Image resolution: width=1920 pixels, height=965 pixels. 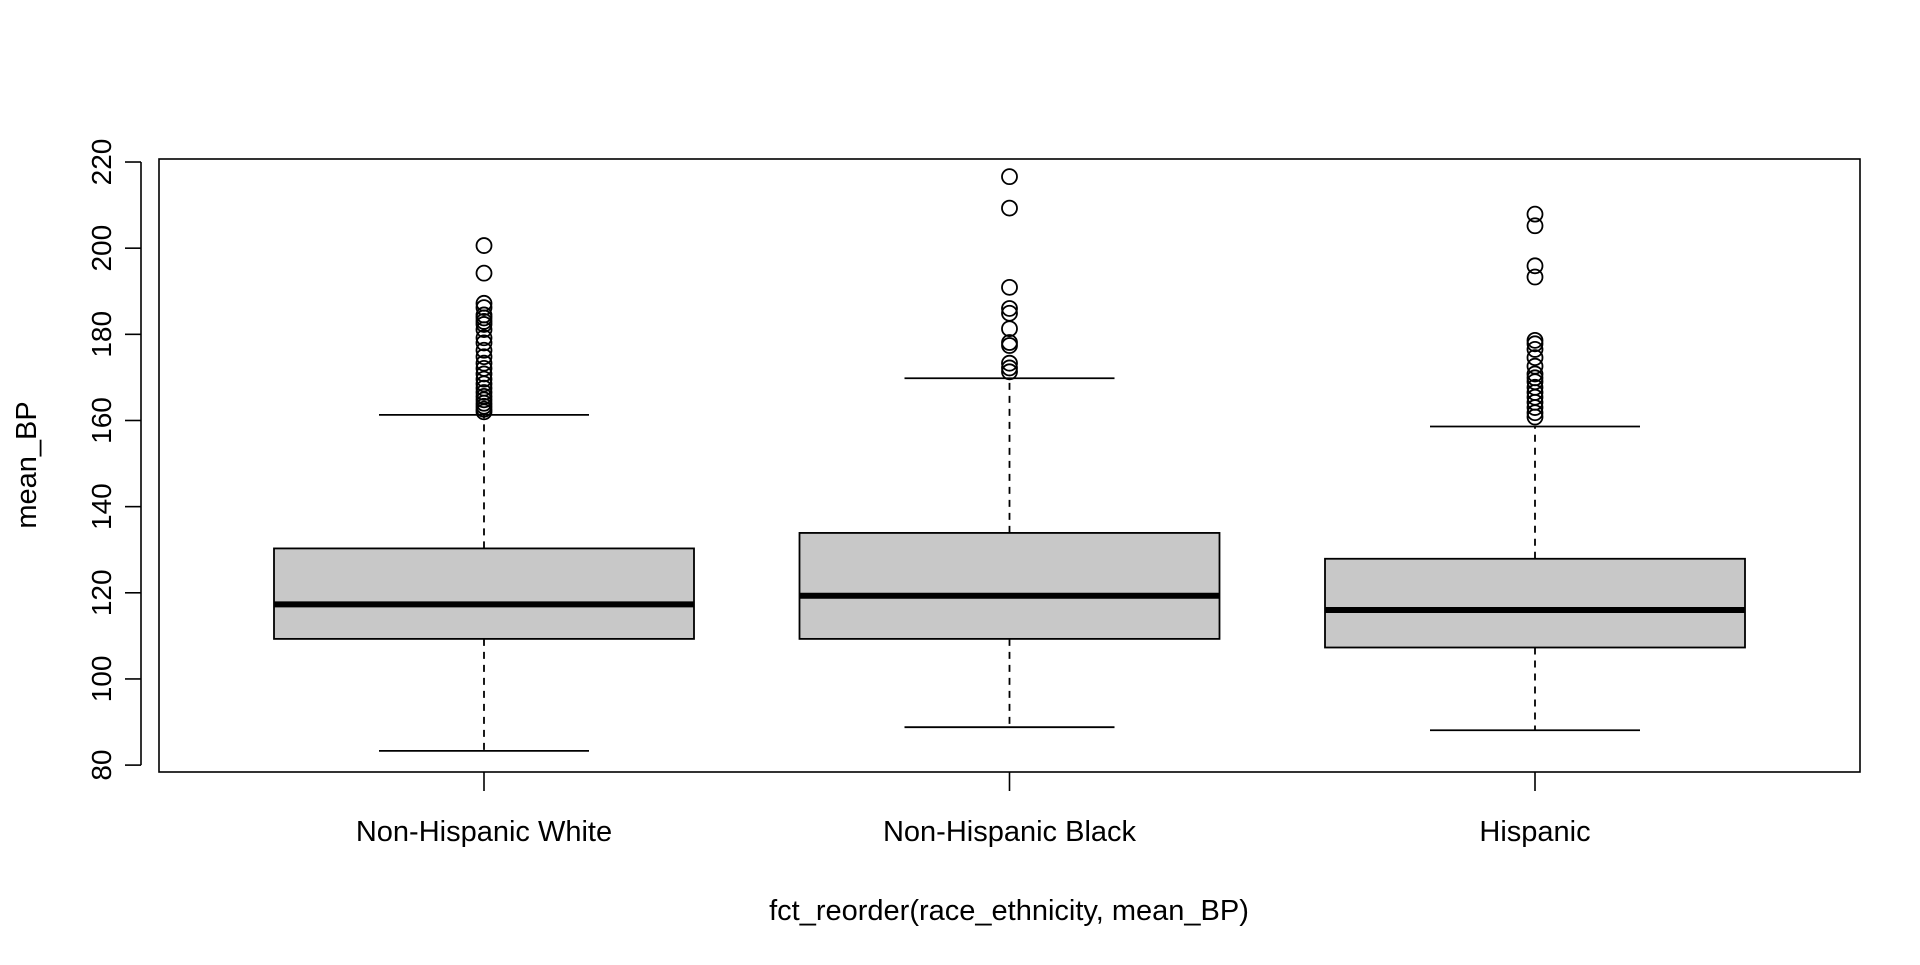 I want to click on y-tick-label: 200, so click(x=101, y=248).